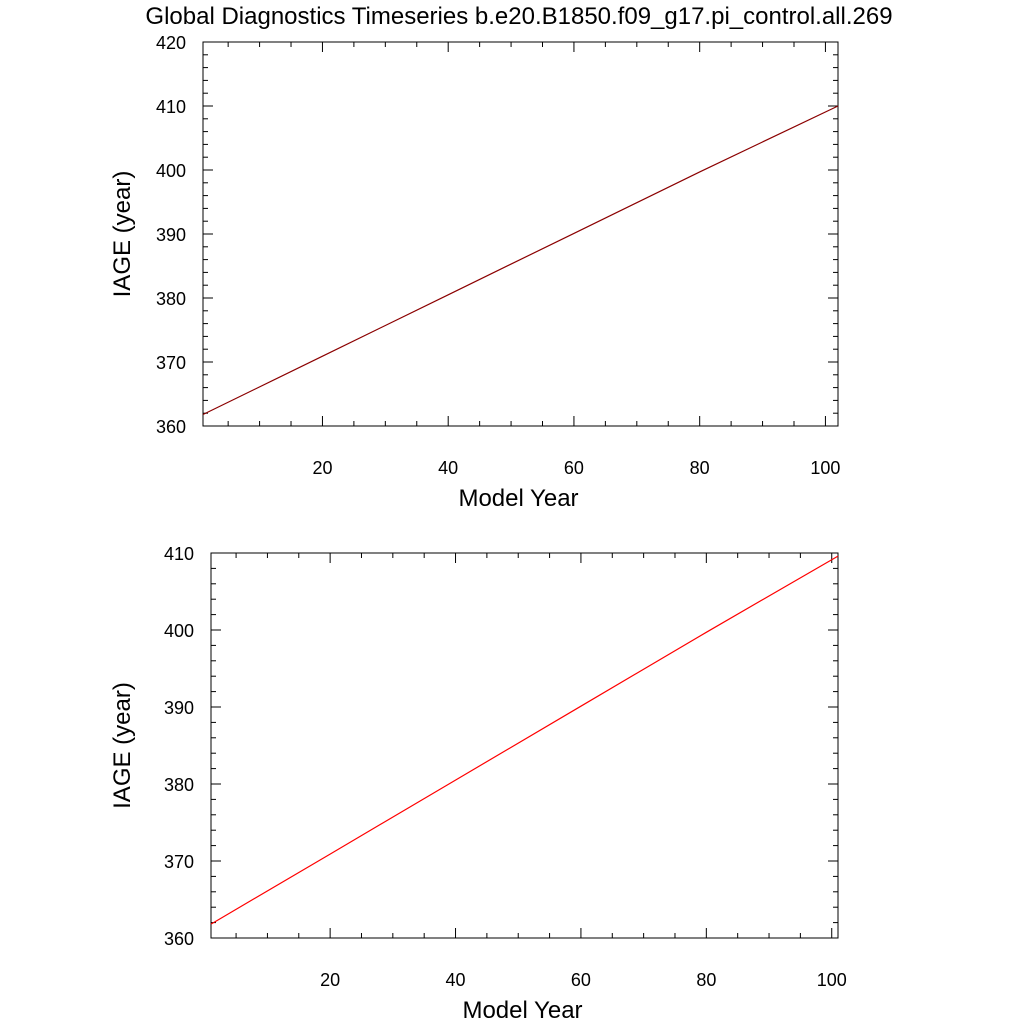 The width and height of the screenshot is (1024, 1024). What do you see at coordinates (171, 43) in the screenshot?
I see `y-tick-label: 420` at bounding box center [171, 43].